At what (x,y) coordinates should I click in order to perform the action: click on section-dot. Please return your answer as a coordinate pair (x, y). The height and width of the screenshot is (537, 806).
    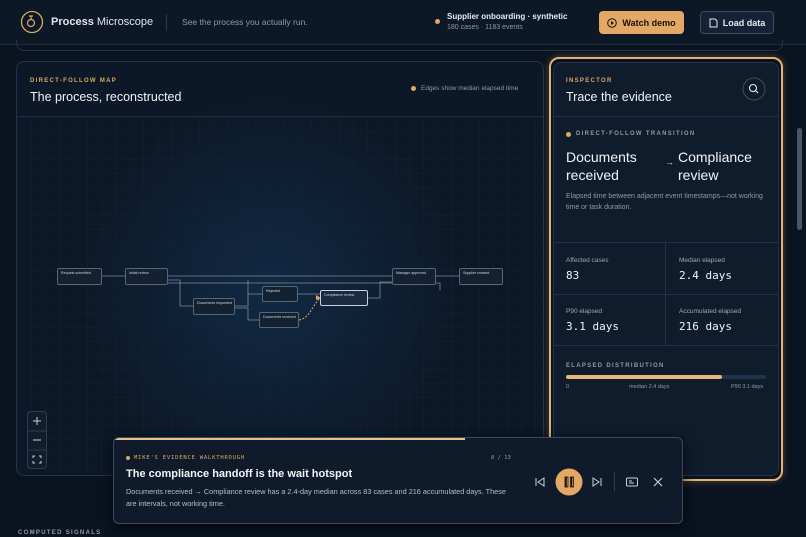
    Looking at the image, I should click on (568, 134).